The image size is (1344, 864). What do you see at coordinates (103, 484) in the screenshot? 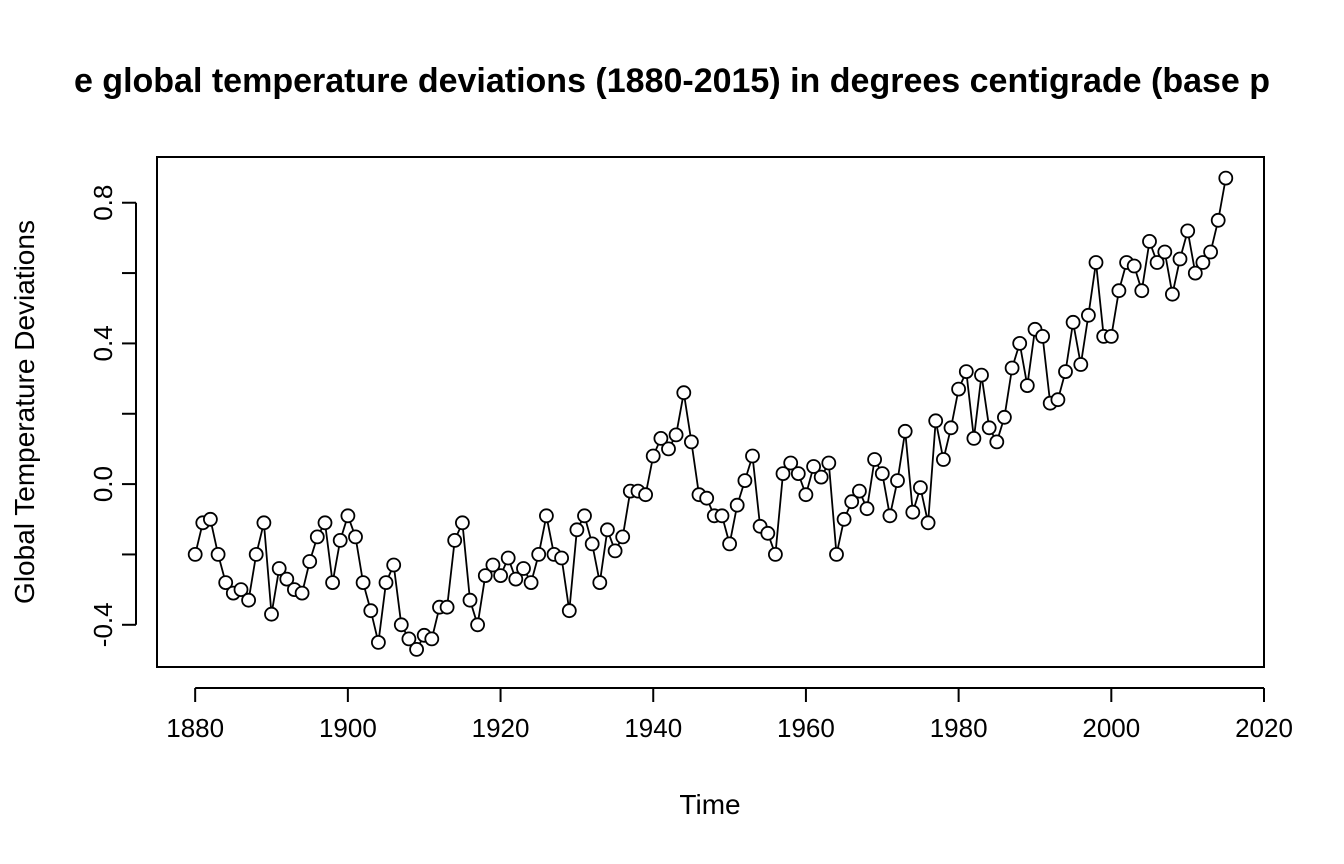
I see `y-tick-label: 0.0` at bounding box center [103, 484].